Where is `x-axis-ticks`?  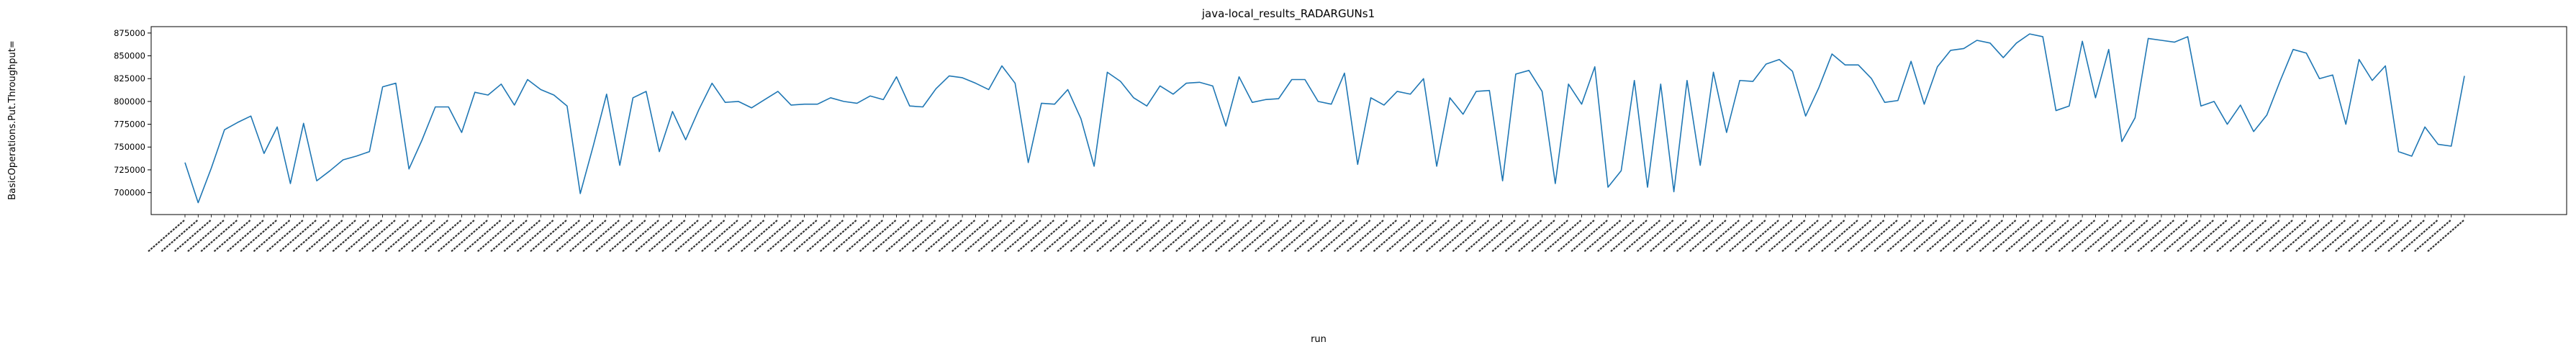
x-axis-ticks is located at coordinates (1306, 234).